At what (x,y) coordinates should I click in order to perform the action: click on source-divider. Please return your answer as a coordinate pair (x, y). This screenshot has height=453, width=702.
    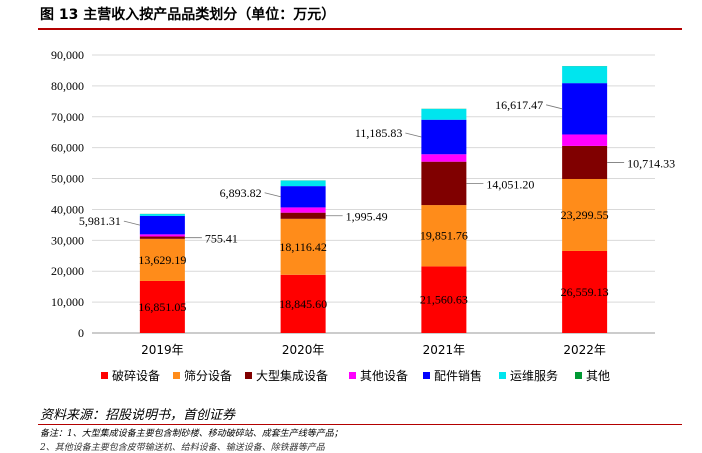
    Looking at the image, I should click on (360, 424).